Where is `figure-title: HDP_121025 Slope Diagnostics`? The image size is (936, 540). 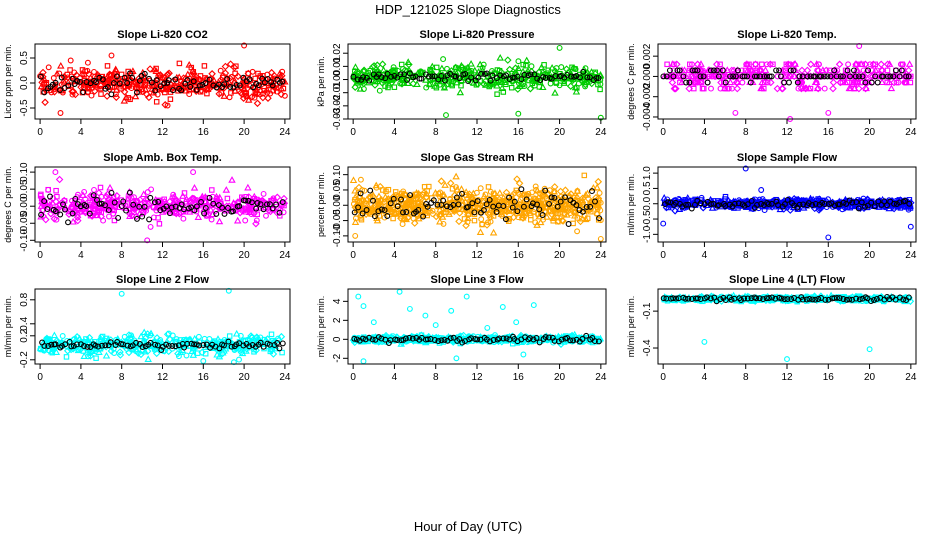 figure-title: HDP_121025 Slope Diagnostics is located at coordinates (468, 9).